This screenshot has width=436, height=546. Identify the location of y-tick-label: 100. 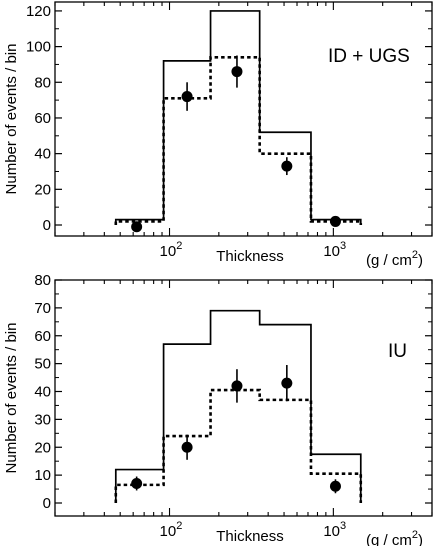
(38, 47).